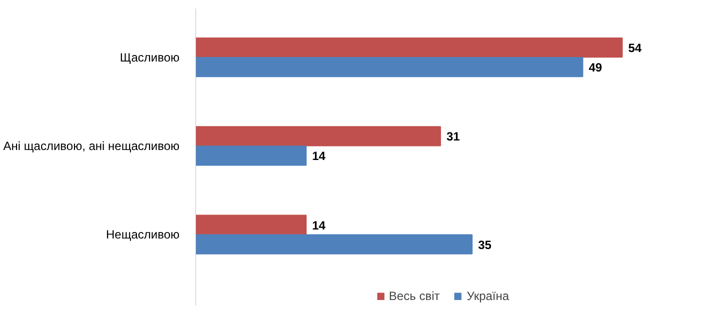  Describe the element at coordinates (488, 296) in the screenshot. I see `legend-label: Україна` at that location.